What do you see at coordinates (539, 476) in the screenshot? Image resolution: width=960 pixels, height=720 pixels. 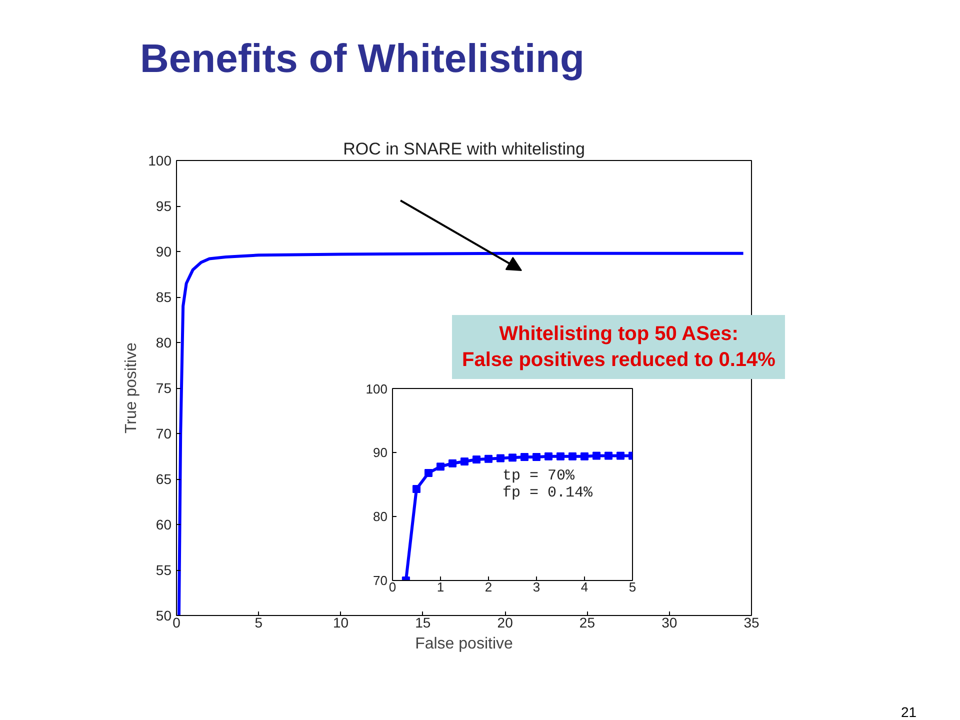 I see `annotation: tp = 70%` at bounding box center [539, 476].